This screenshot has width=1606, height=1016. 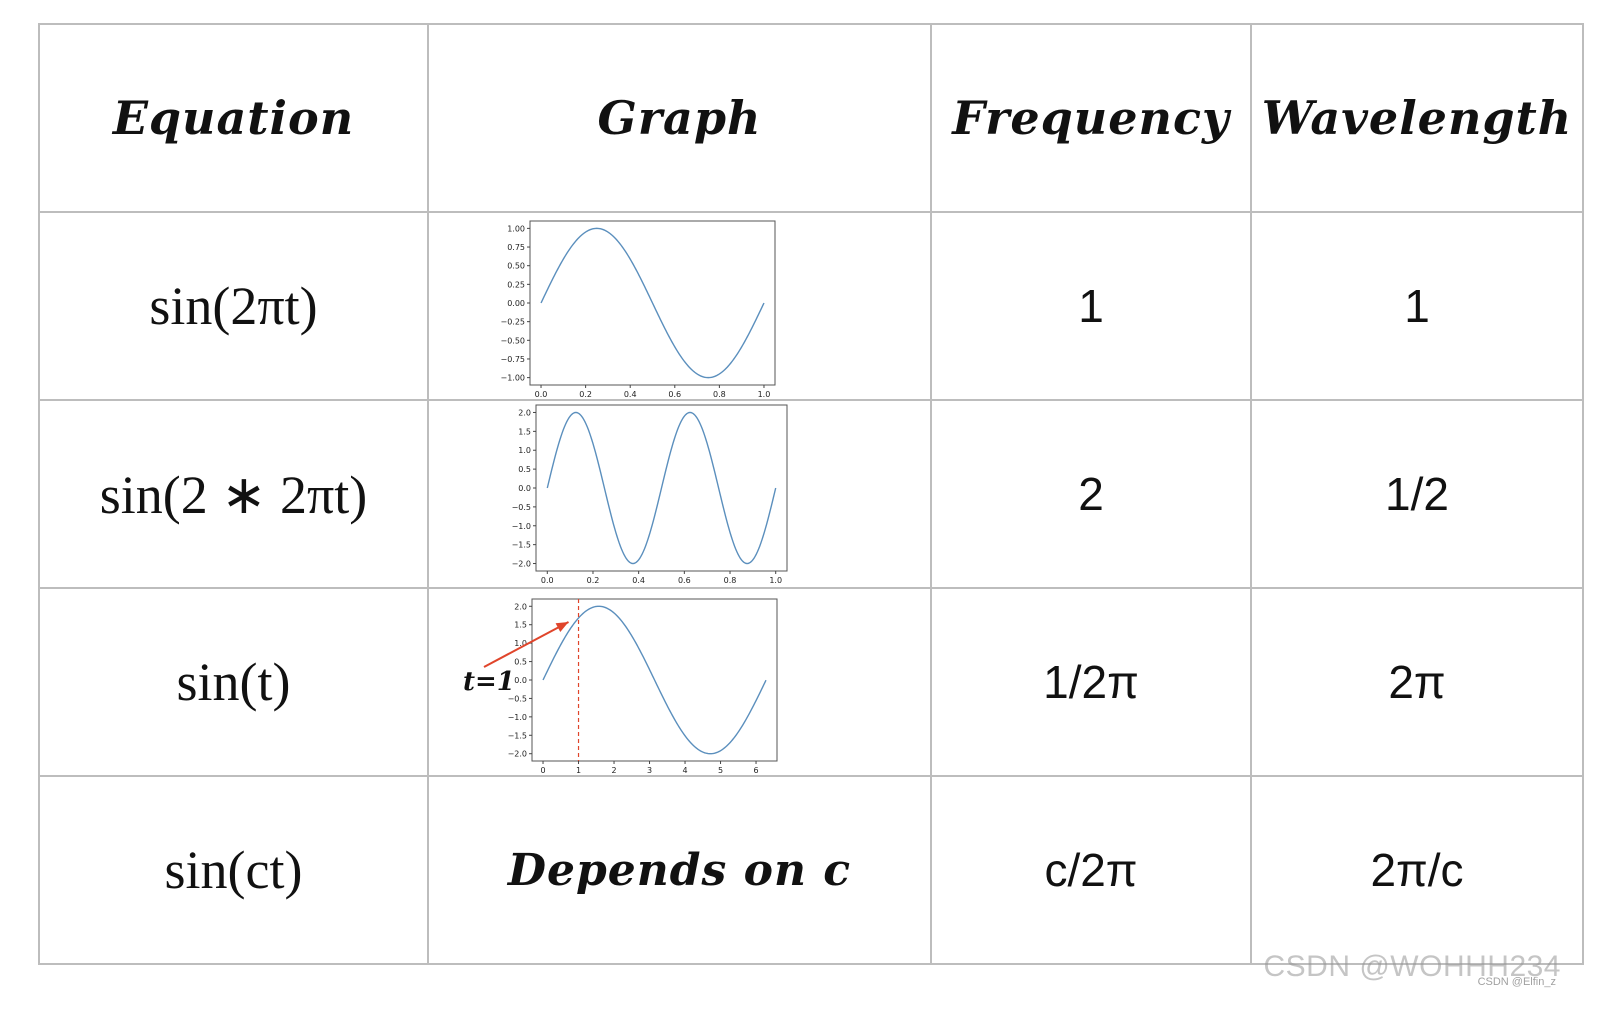 I want to click on header-frequency: Frequency, so click(x=1091, y=118).